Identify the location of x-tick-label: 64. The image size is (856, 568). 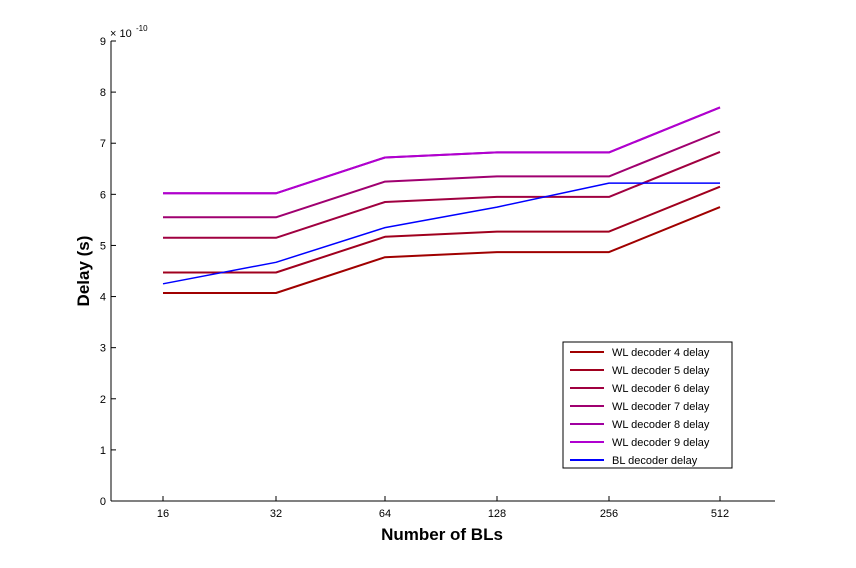
(385, 514).